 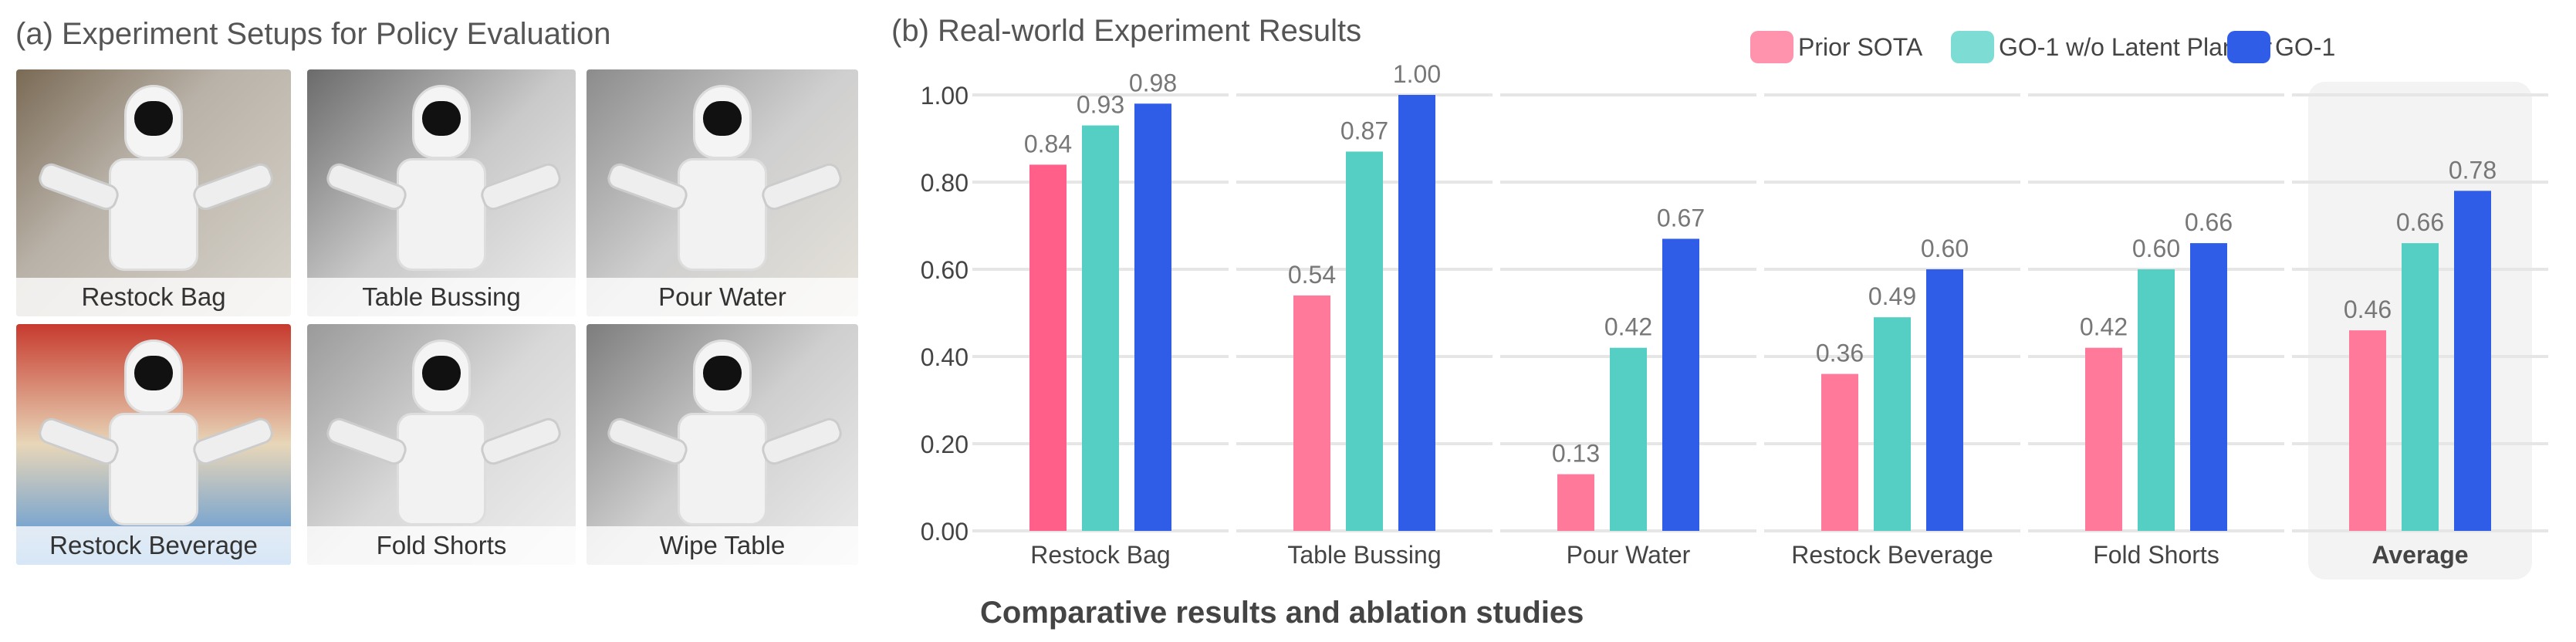 I want to click on bar-value-label: 0.54, so click(x=1312, y=275).